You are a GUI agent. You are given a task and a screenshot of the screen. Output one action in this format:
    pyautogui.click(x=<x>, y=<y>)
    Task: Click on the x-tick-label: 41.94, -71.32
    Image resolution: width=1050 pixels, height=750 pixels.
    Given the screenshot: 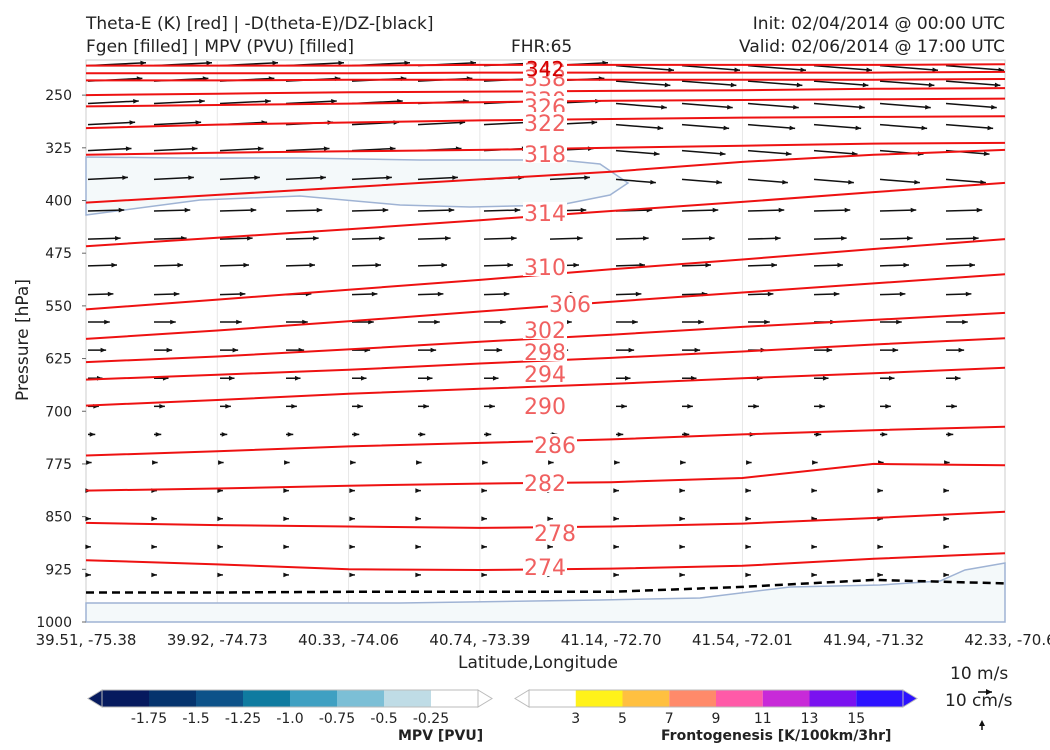 What is the action you would take?
    pyautogui.click(x=873, y=640)
    